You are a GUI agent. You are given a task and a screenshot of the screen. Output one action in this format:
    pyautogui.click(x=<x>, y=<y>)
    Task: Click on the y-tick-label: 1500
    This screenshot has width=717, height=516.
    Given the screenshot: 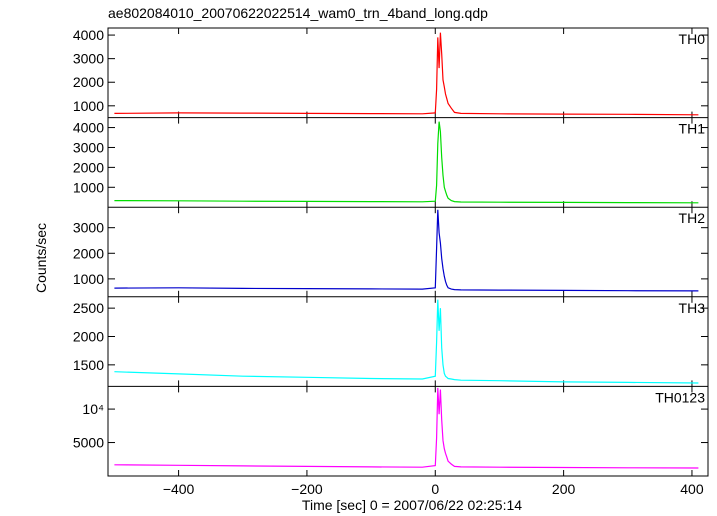 What is the action you would take?
    pyautogui.click(x=88, y=365)
    